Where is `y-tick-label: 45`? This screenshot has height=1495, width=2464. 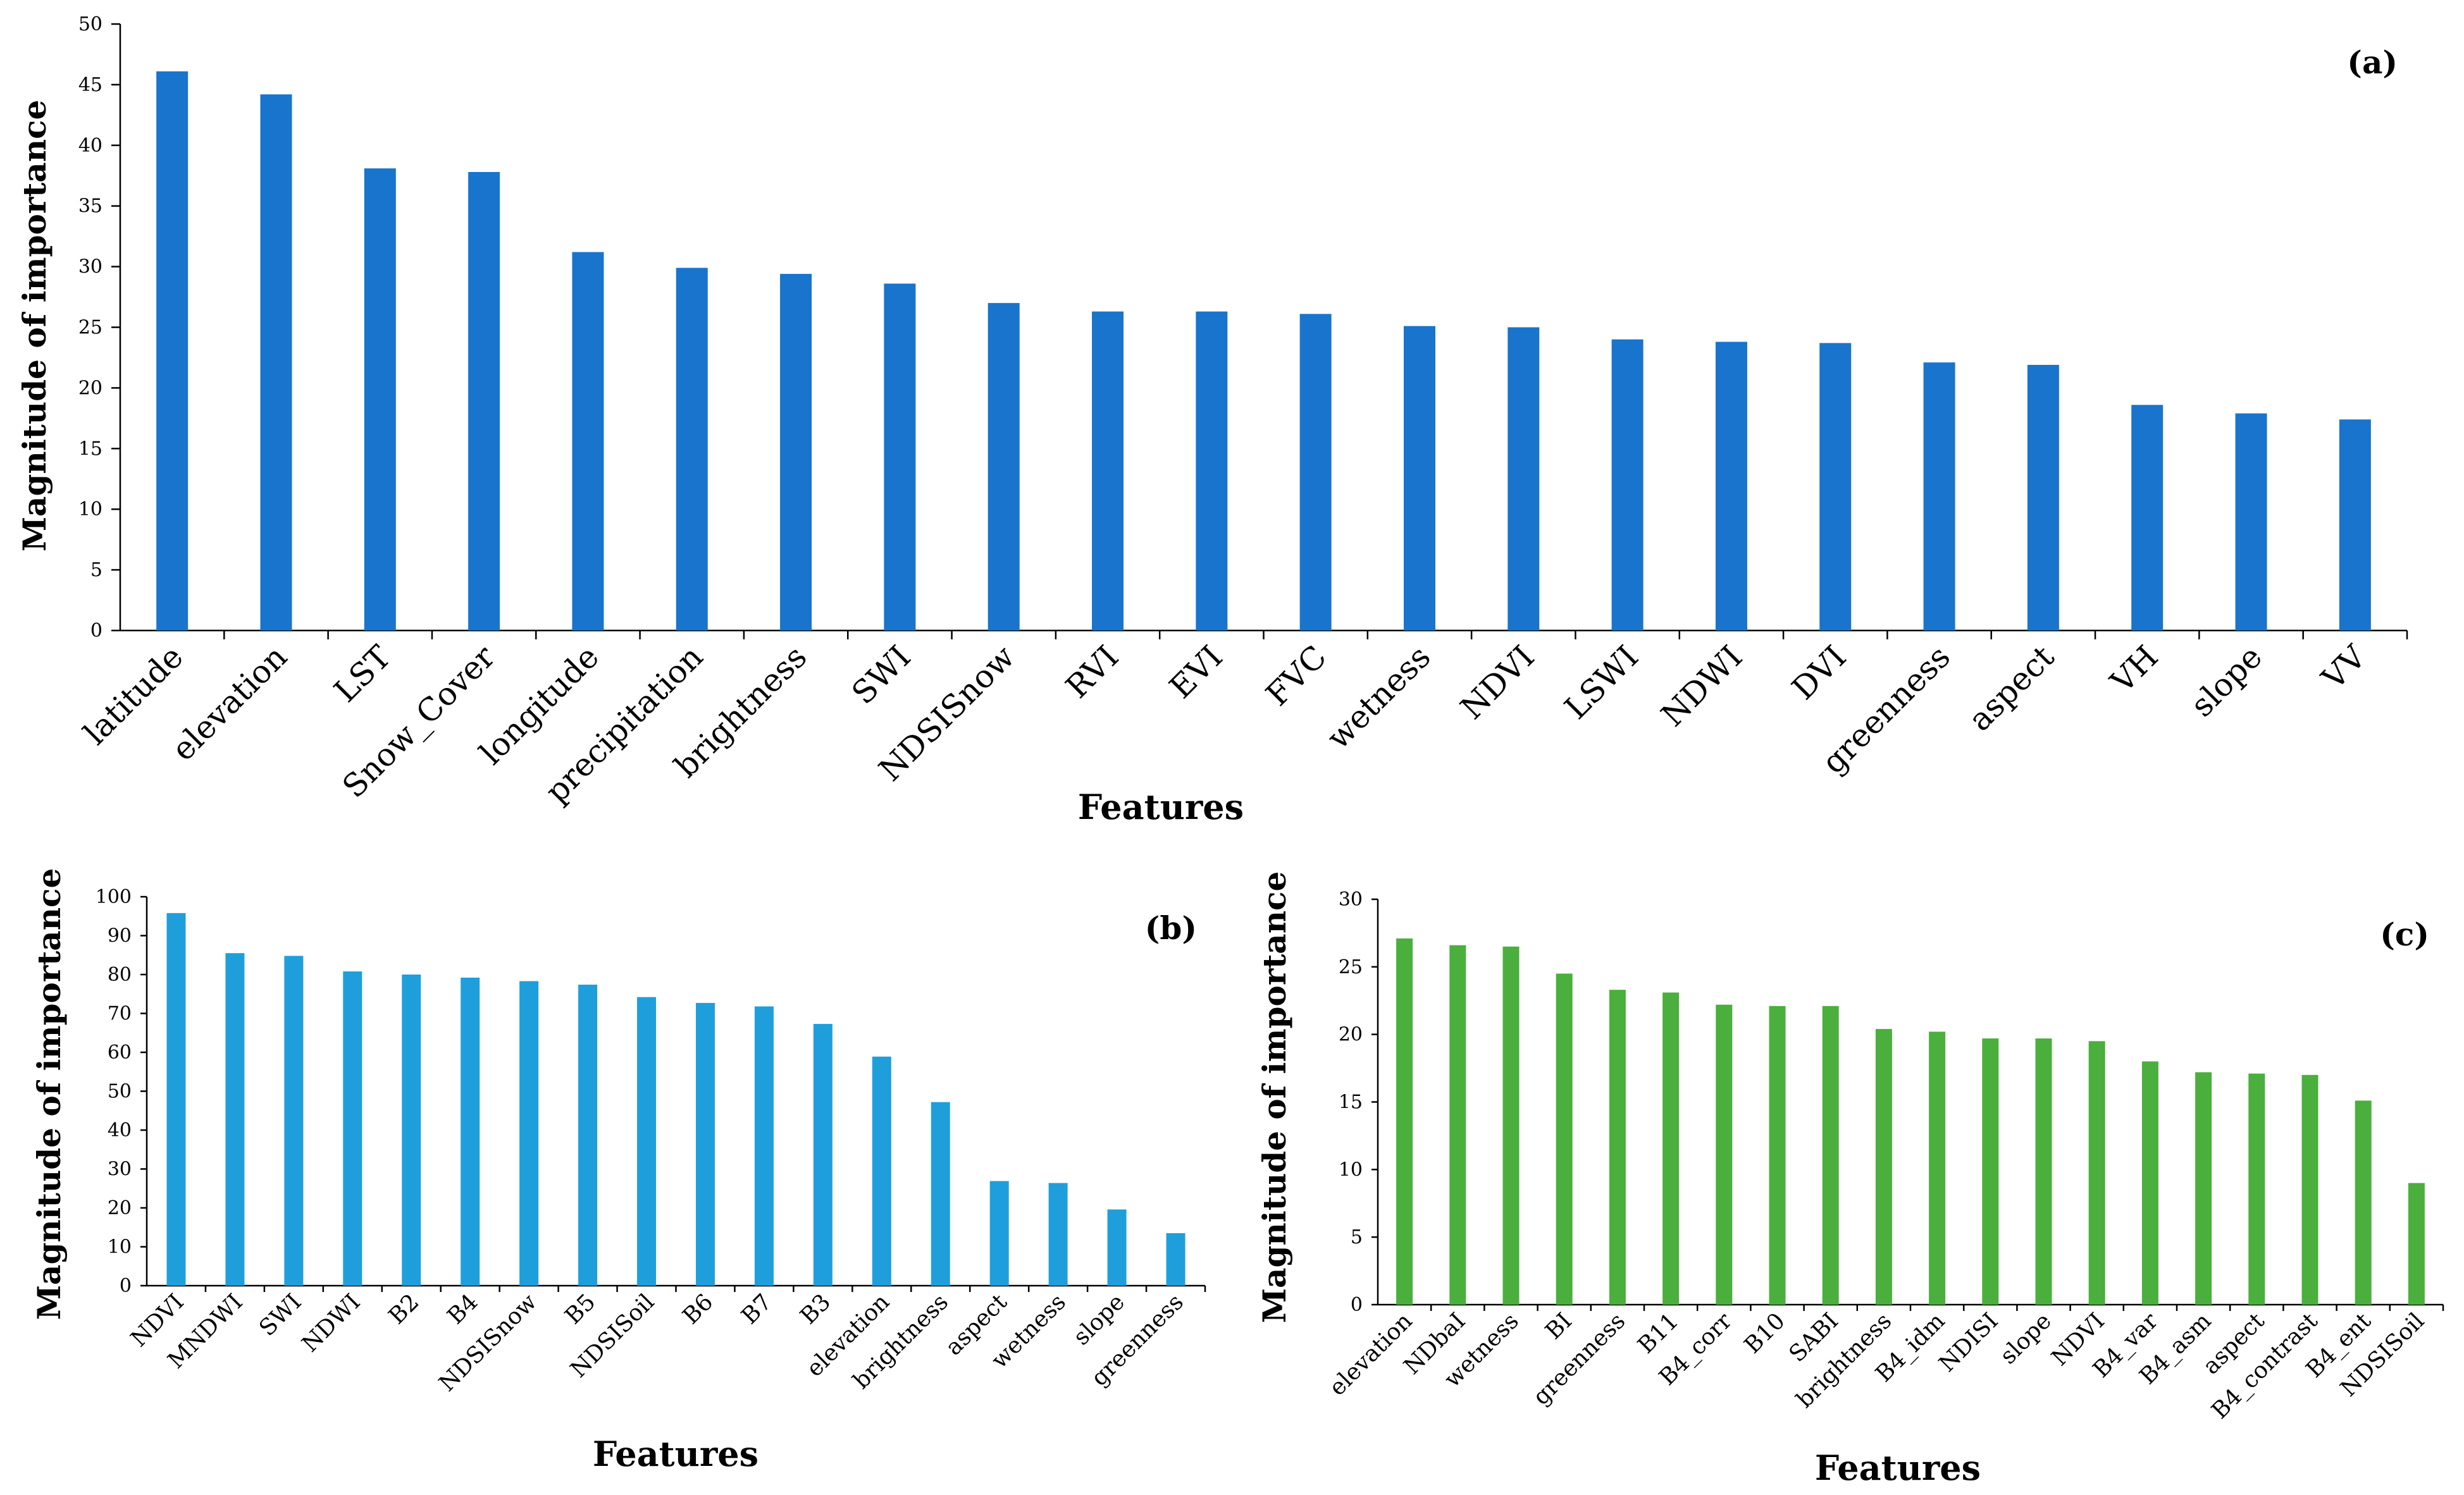
y-tick-label: 45 is located at coordinates (90, 85).